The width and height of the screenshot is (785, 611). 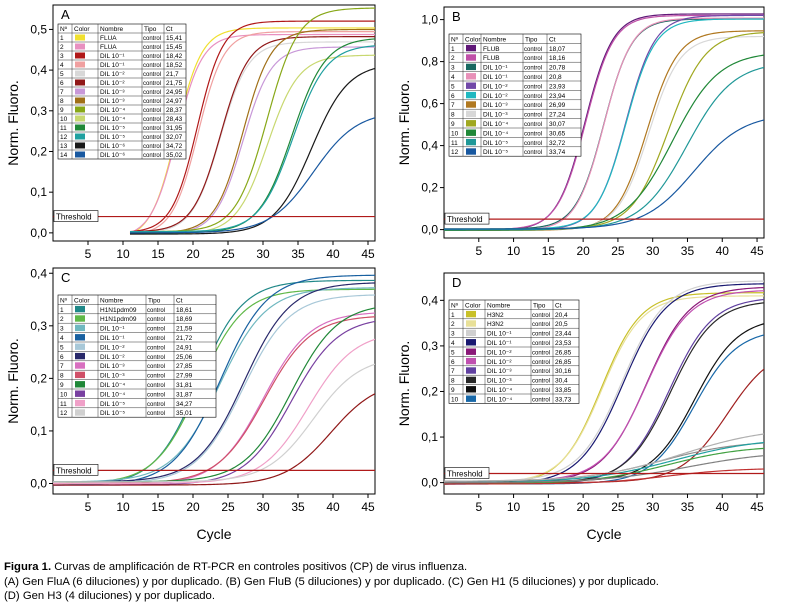 What do you see at coordinates (653, 507) in the screenshot?
I see `x-tick-label: 30` at bounding box center [653, 507].